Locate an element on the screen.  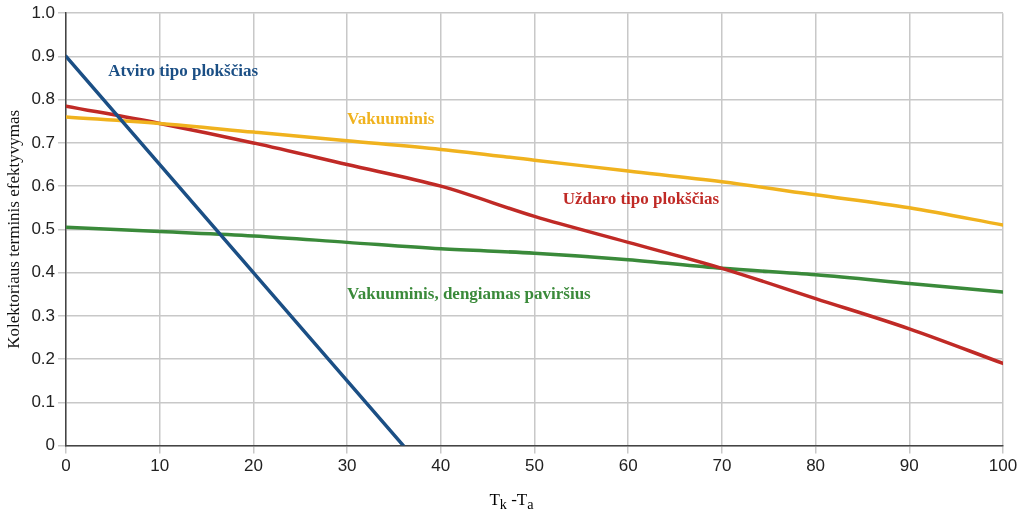
x-tick-label: 40 is located at coordinates (441, 466).